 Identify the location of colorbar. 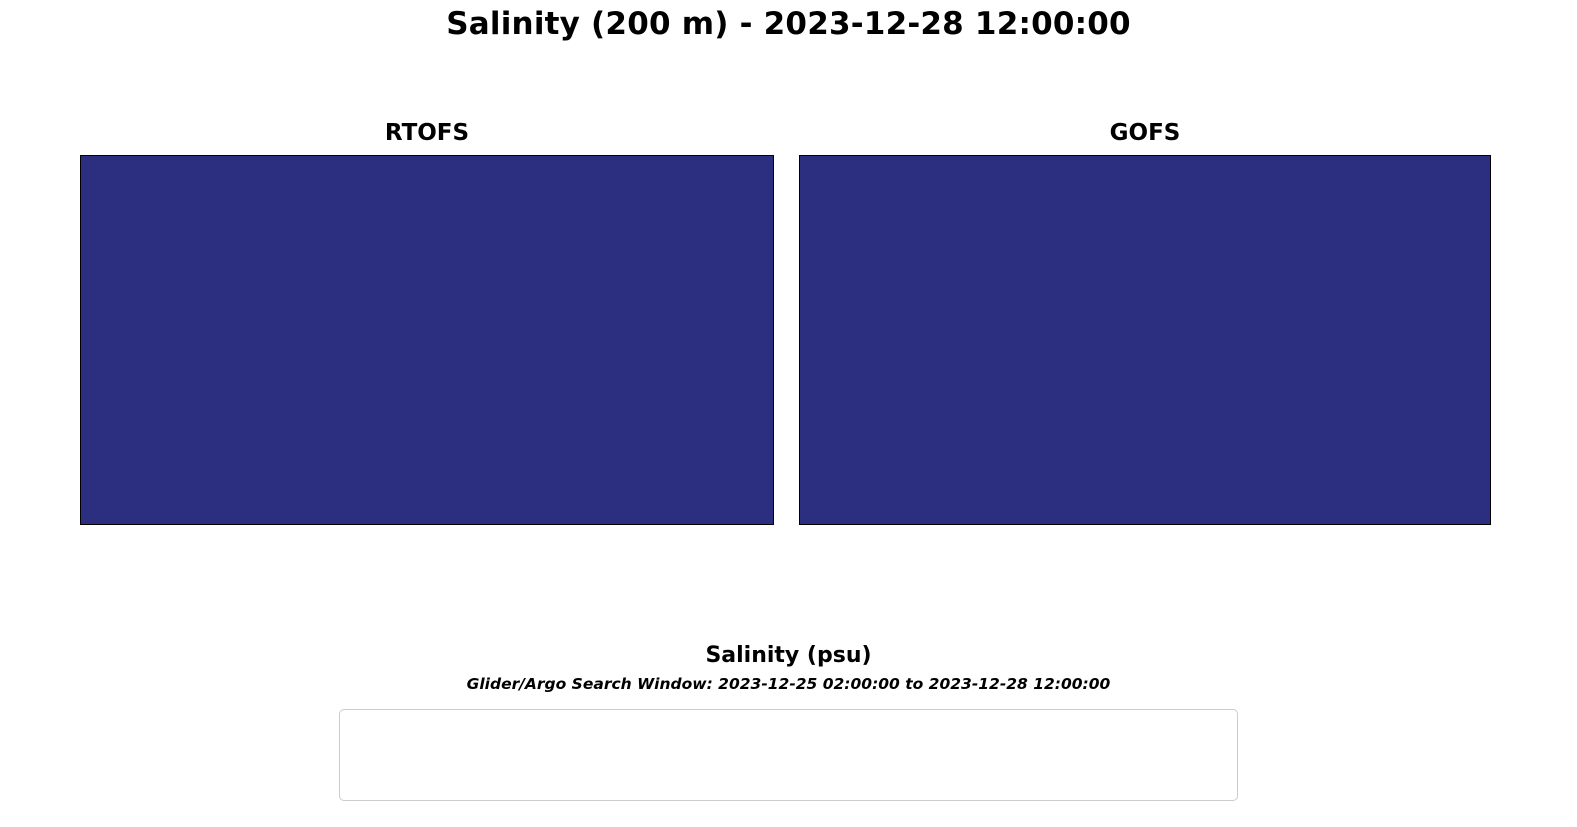
(778, 603).